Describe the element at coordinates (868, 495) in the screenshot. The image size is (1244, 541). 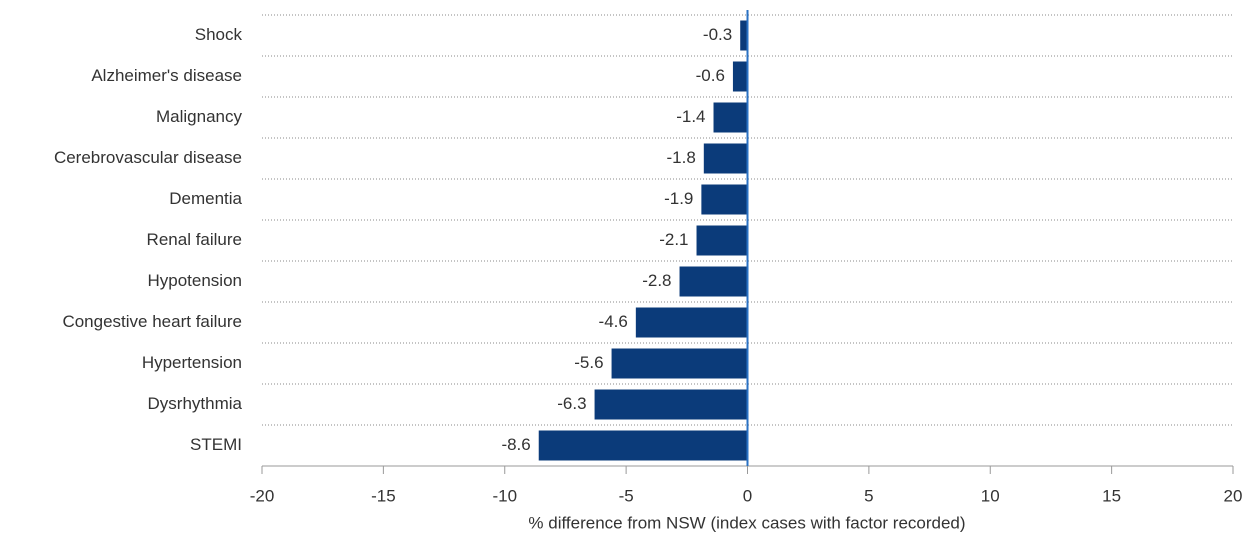
I see `x-tick-label: 5` at that location.